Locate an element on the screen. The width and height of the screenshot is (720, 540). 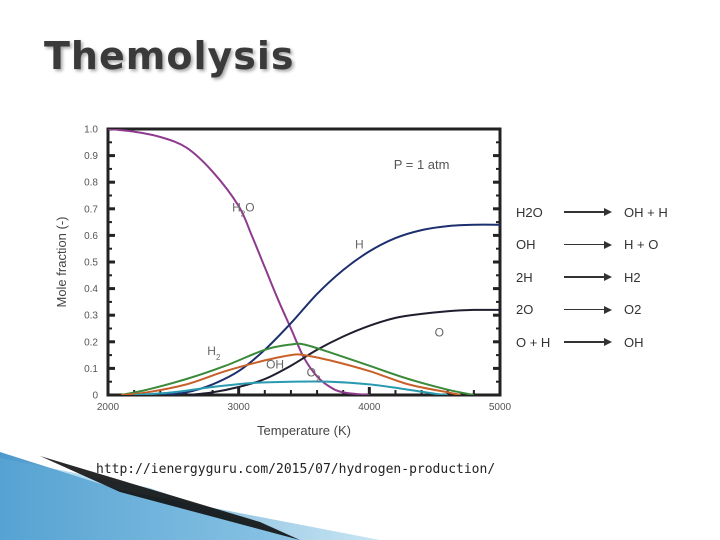
series-label-o: O is located at coordinates (439, 332).